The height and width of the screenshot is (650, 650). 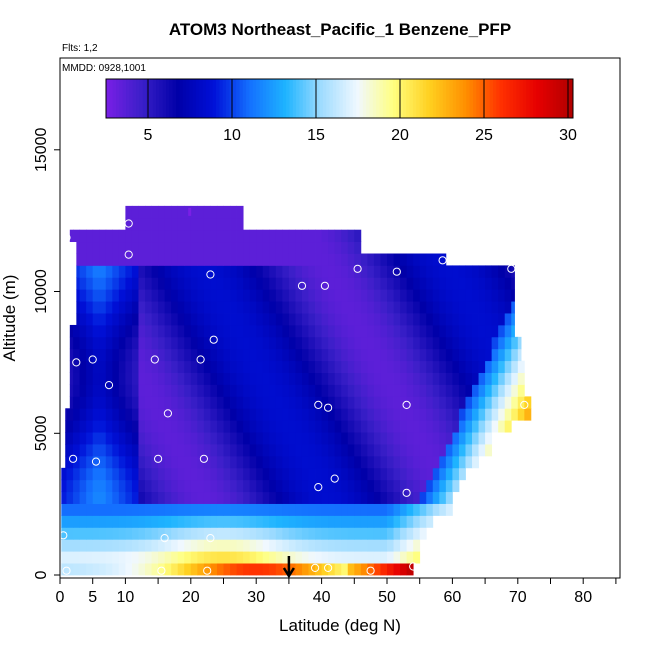 I want to click on sample-point, so click(x=442, y=260).